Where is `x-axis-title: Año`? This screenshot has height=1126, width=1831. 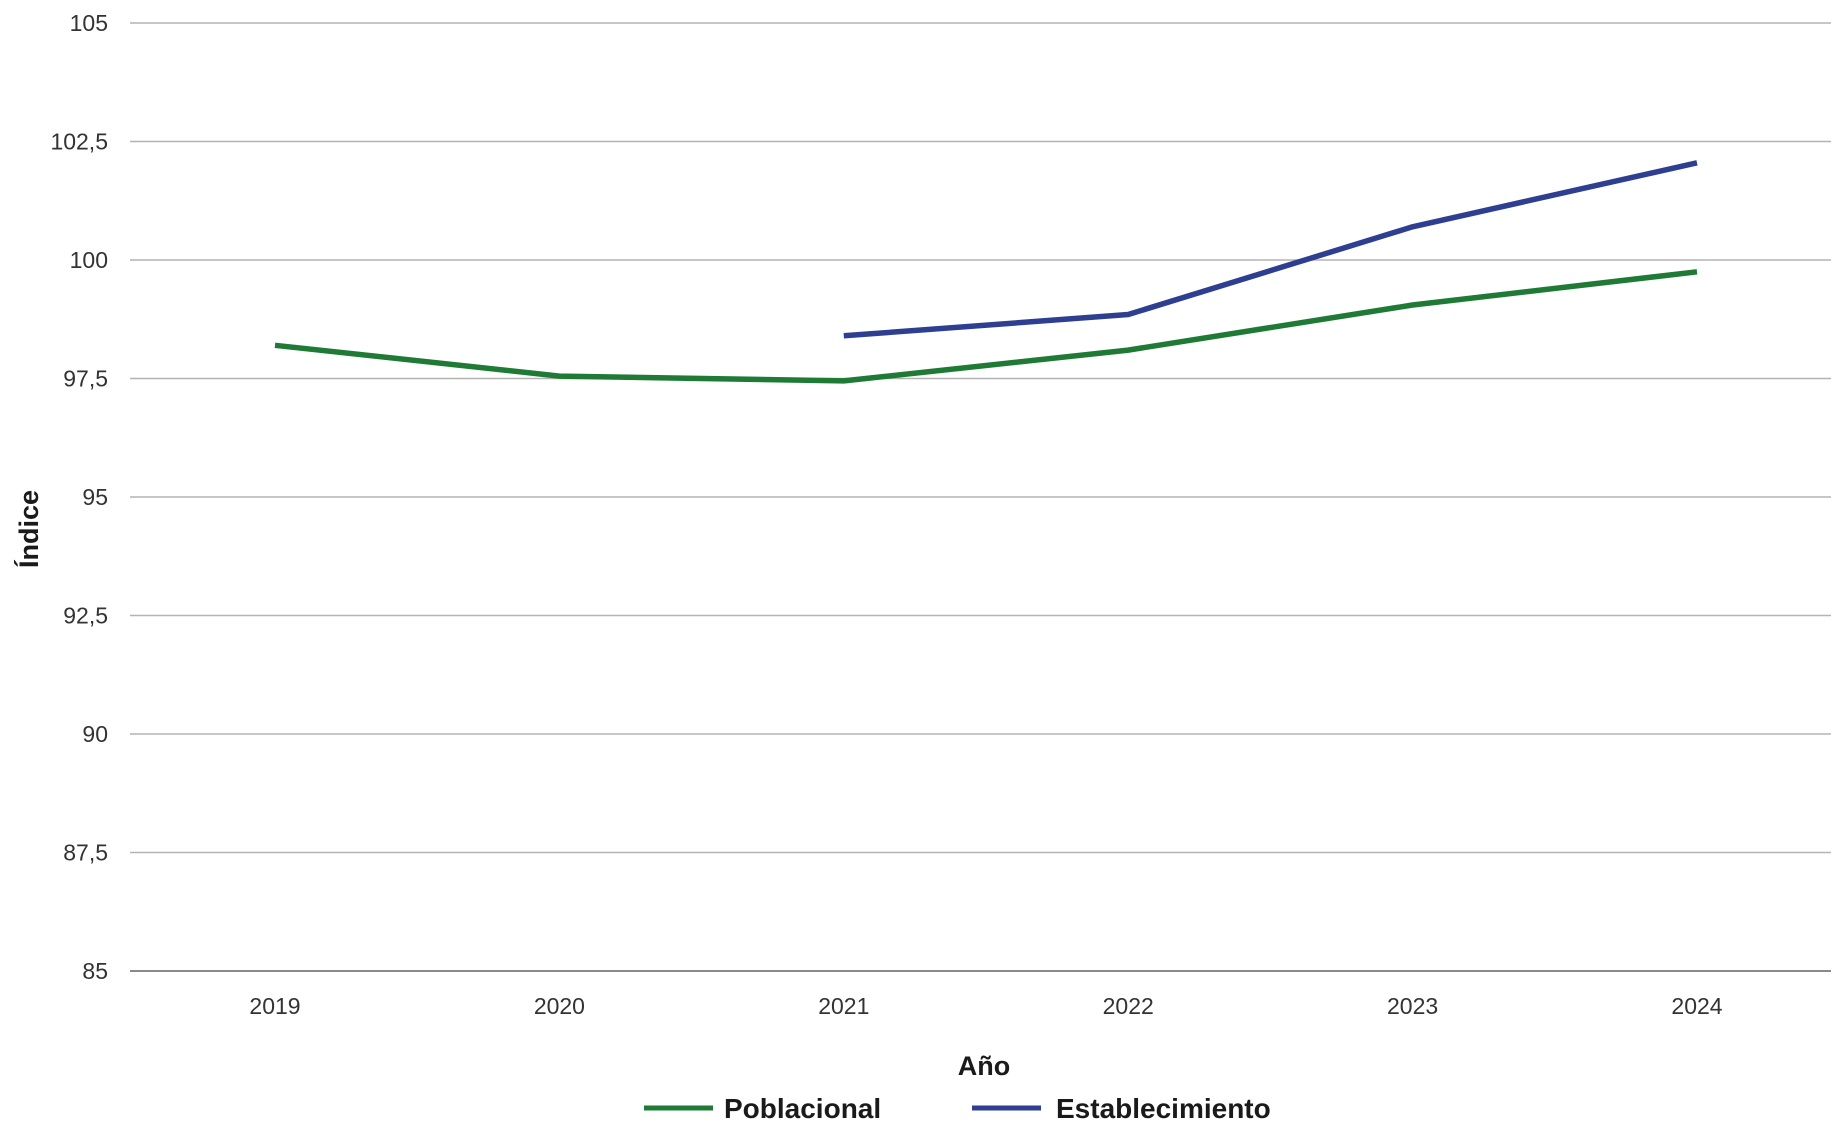
x-axis-title: Año is located at coordinates (984, 1066).